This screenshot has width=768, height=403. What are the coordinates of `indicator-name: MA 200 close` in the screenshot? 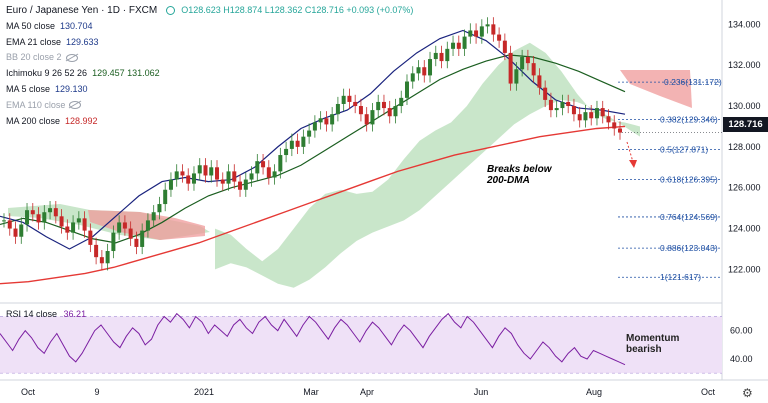 It's located at (33, 120).